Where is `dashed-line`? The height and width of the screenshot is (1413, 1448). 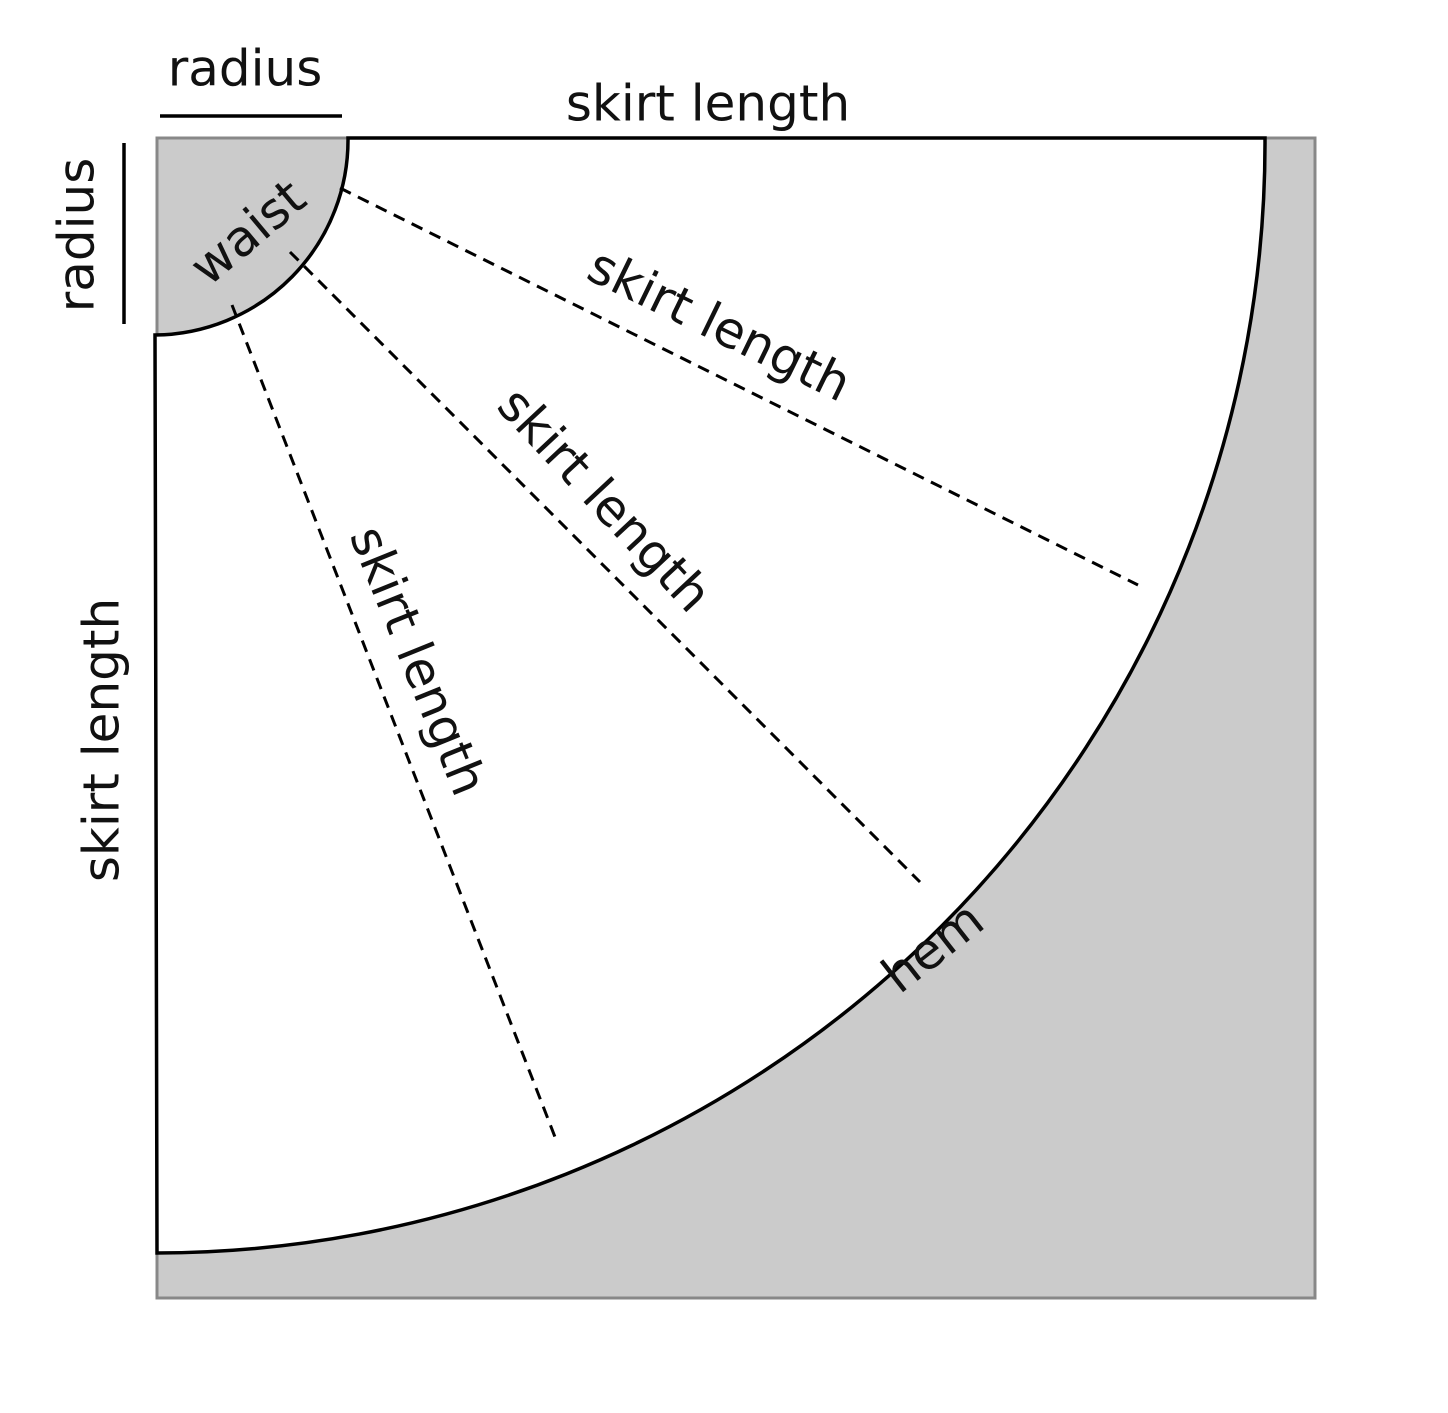
dashed-line is located at coordinates (393, 721).